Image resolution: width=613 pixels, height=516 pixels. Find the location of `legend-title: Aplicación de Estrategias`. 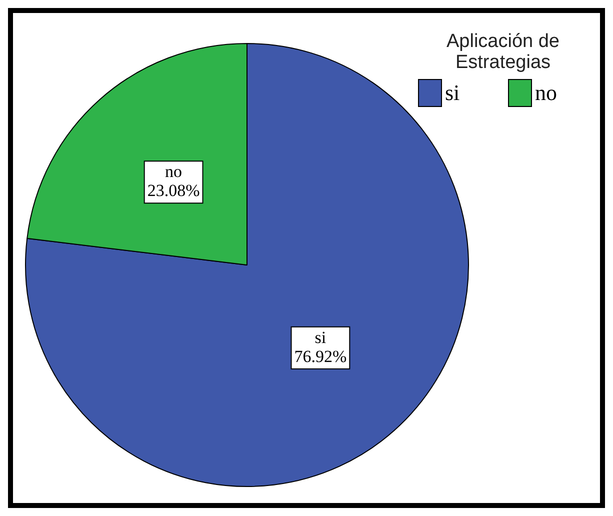

legend-title: Aplicación de Estrategias is located at coordinates (503, 52).